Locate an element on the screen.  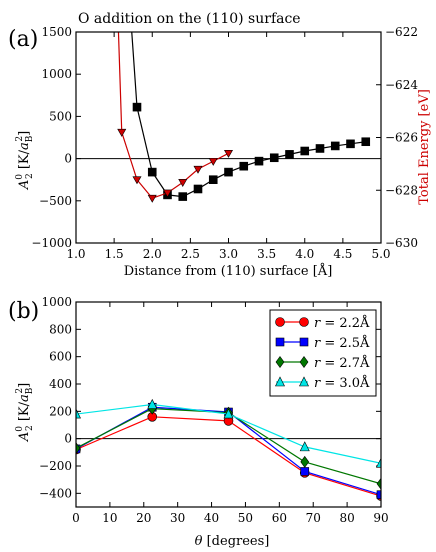
panel-b-plot-area is located at coordinates (228, 449).